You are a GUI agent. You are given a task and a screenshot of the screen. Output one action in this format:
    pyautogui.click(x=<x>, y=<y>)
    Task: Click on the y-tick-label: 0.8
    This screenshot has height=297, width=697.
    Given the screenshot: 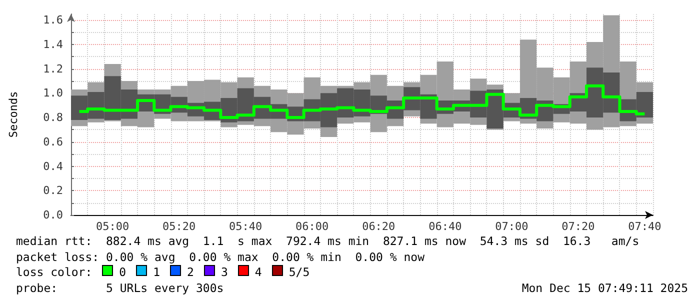 What is the action you would take?
    pyautogui.click(x=53, y=117)
    